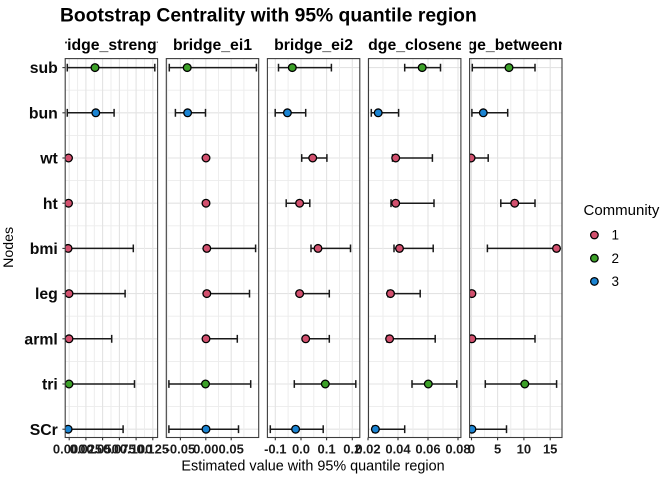 Image resolution: width=672 pixels, height=485 pixels. Describe the element at coordinates (415, 45) in the screenshot. I see `svg-text: bridge_closeness` at that location.